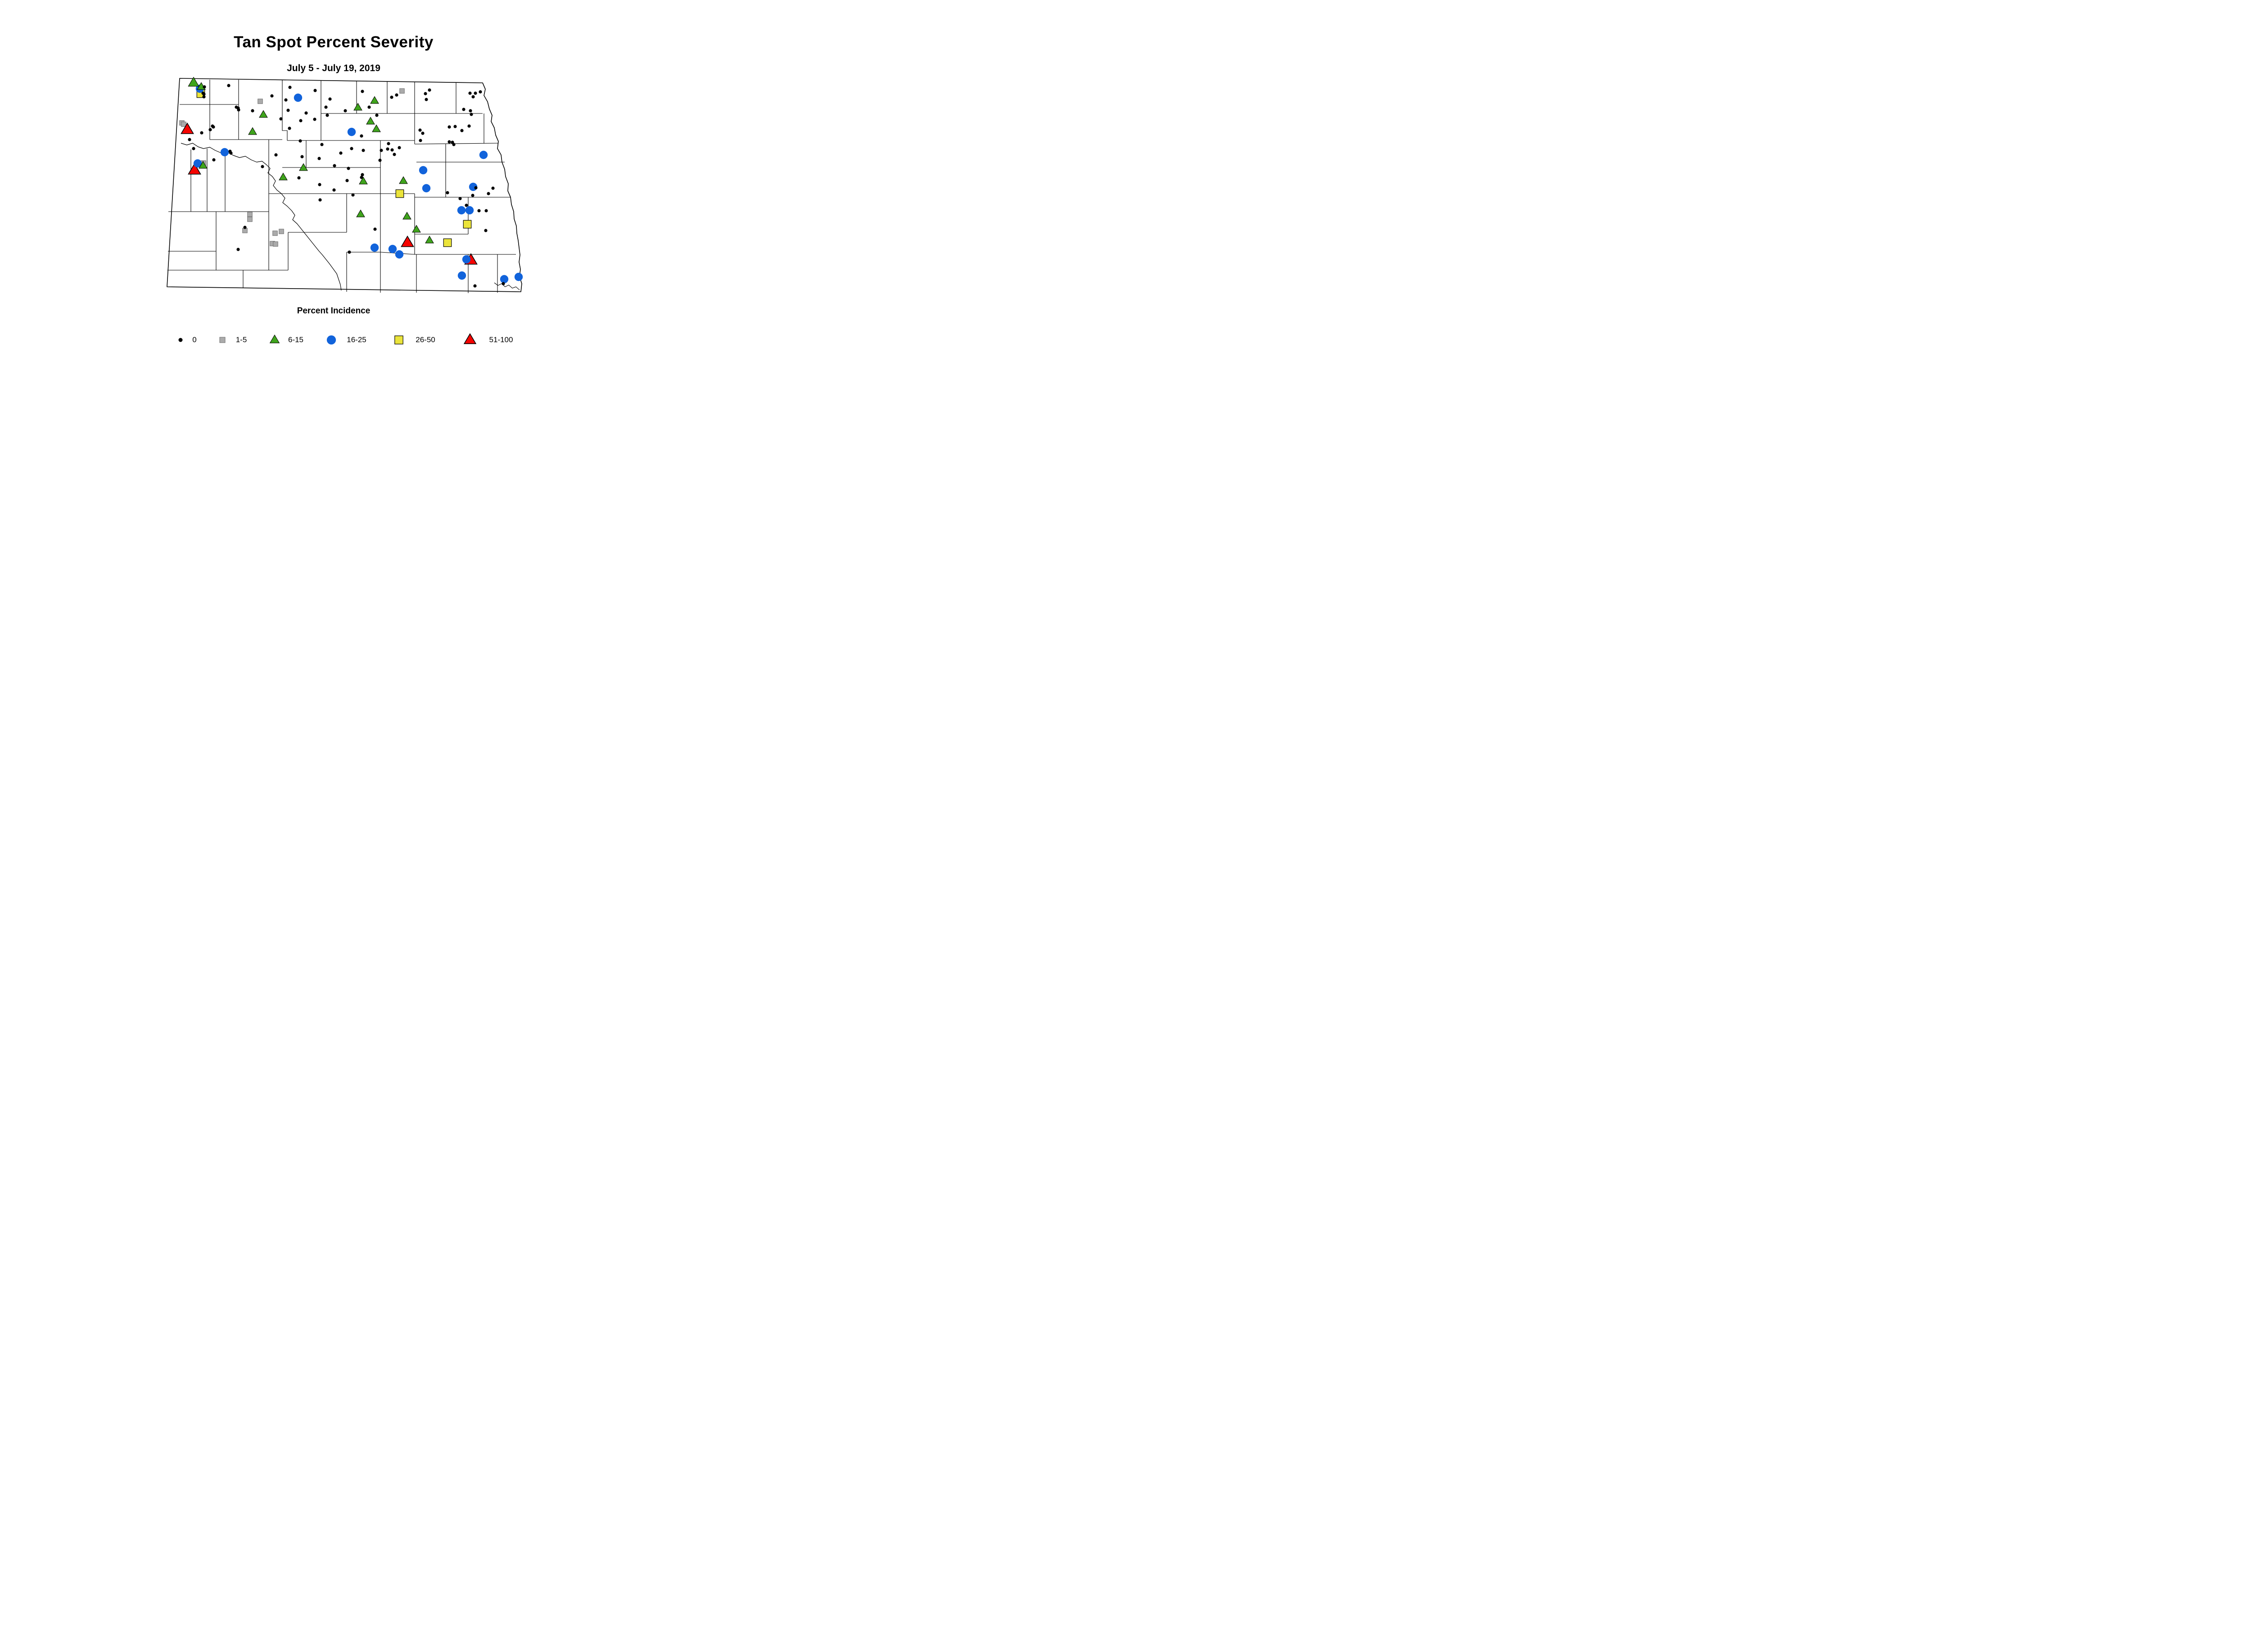 The width and height of the screenshot is (2251, 1652). I want to click on state-outline, so click(344, 185).